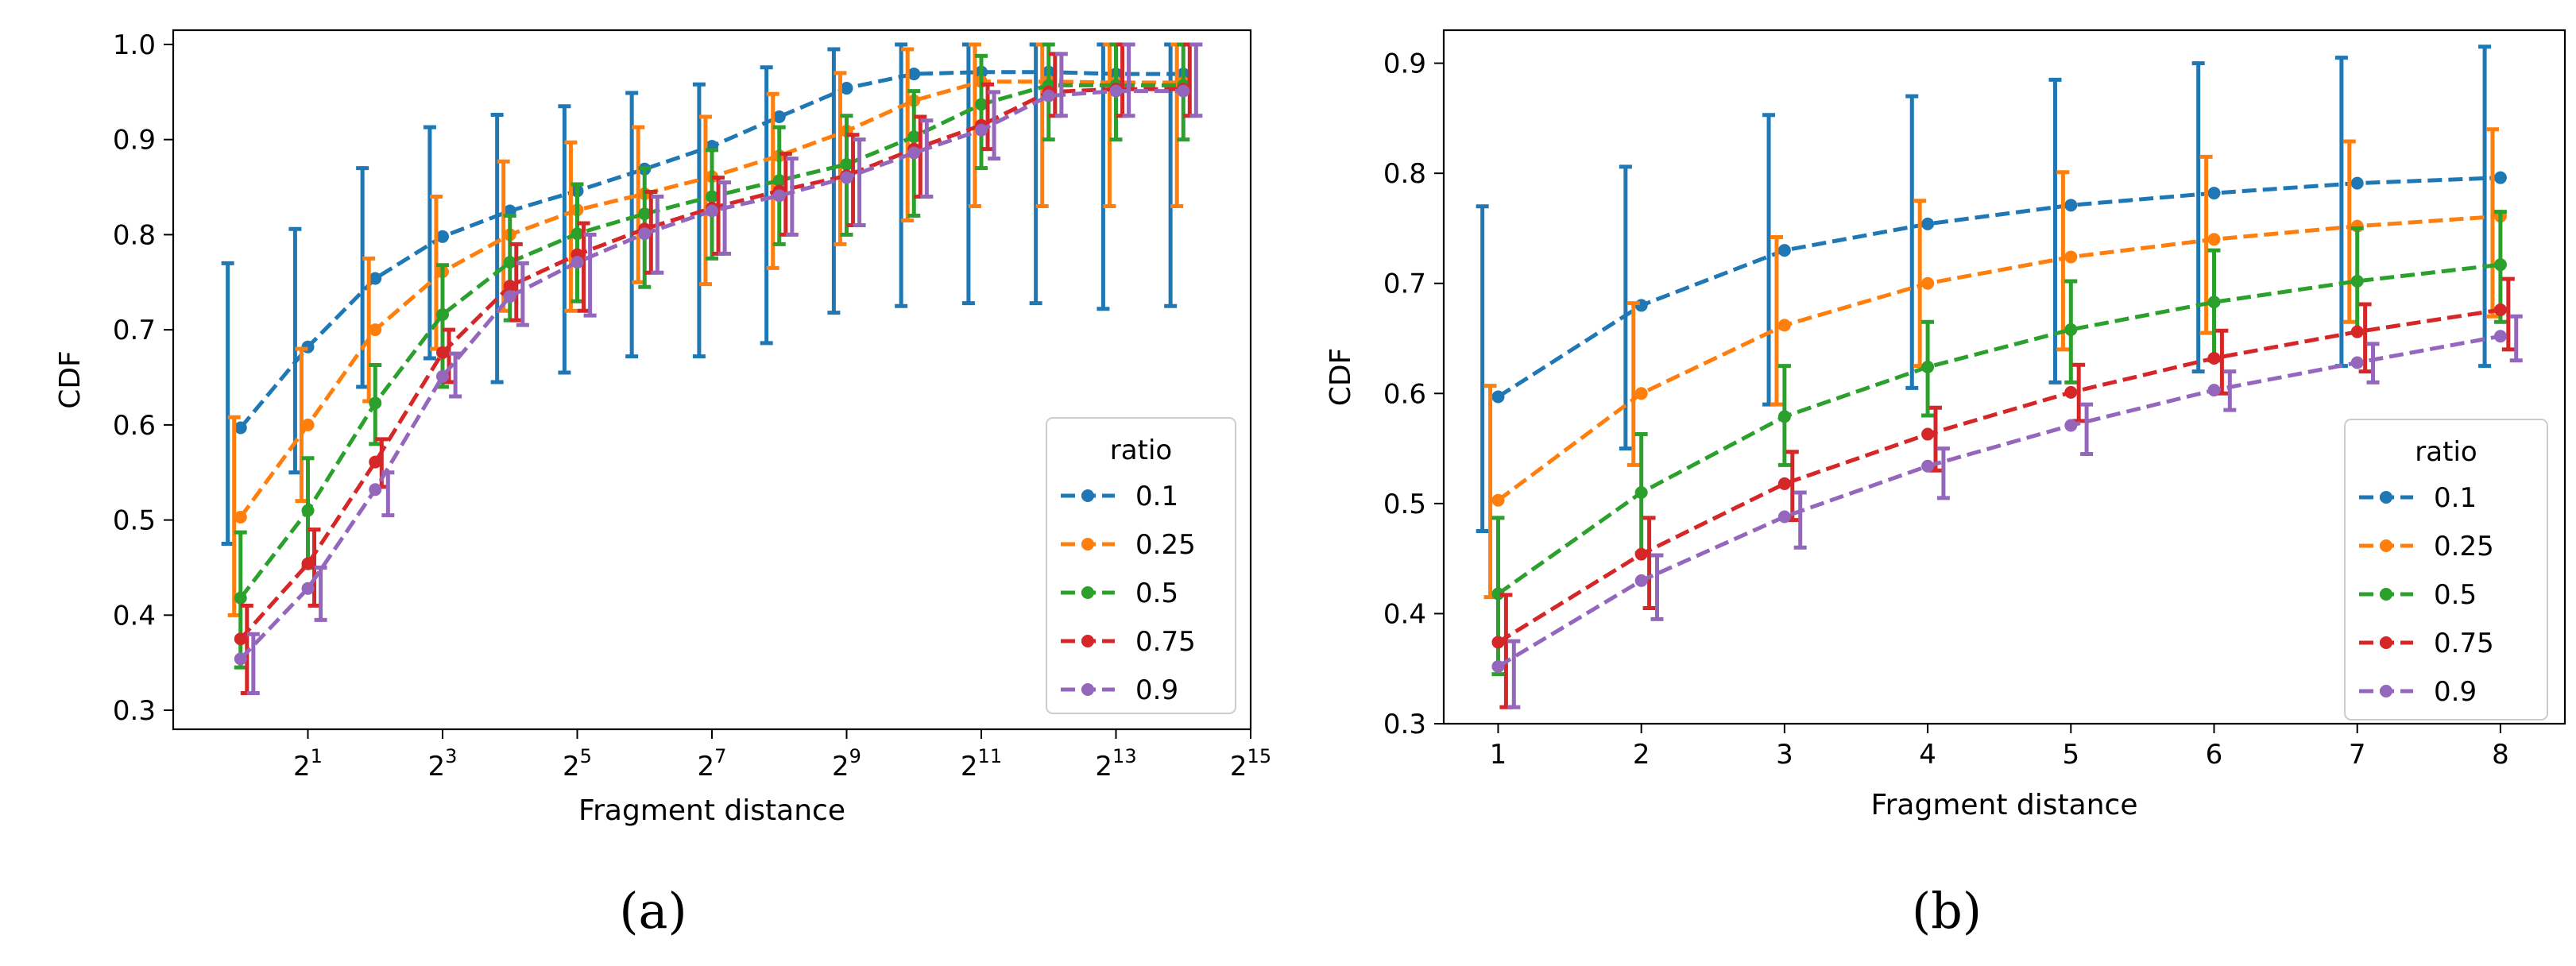  Describe the element at coordinates (2455, 692) in the screenshot. I see `legend-label: 0.9` at that location.